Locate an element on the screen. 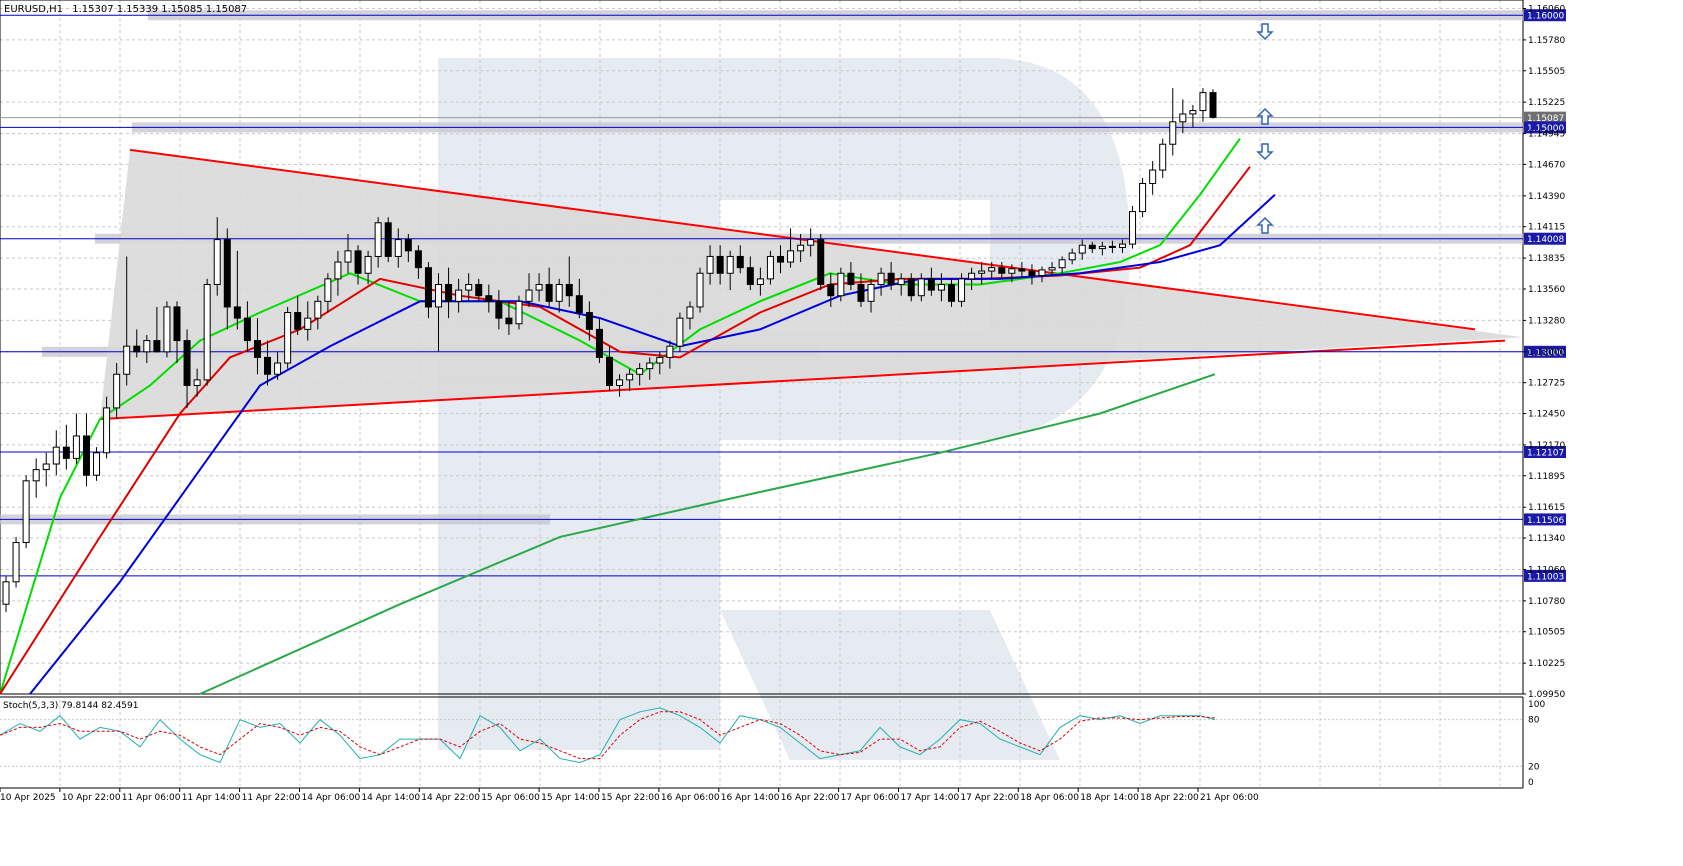  price-tick-label: 1.12450 is located at coordinates (1546, 415).